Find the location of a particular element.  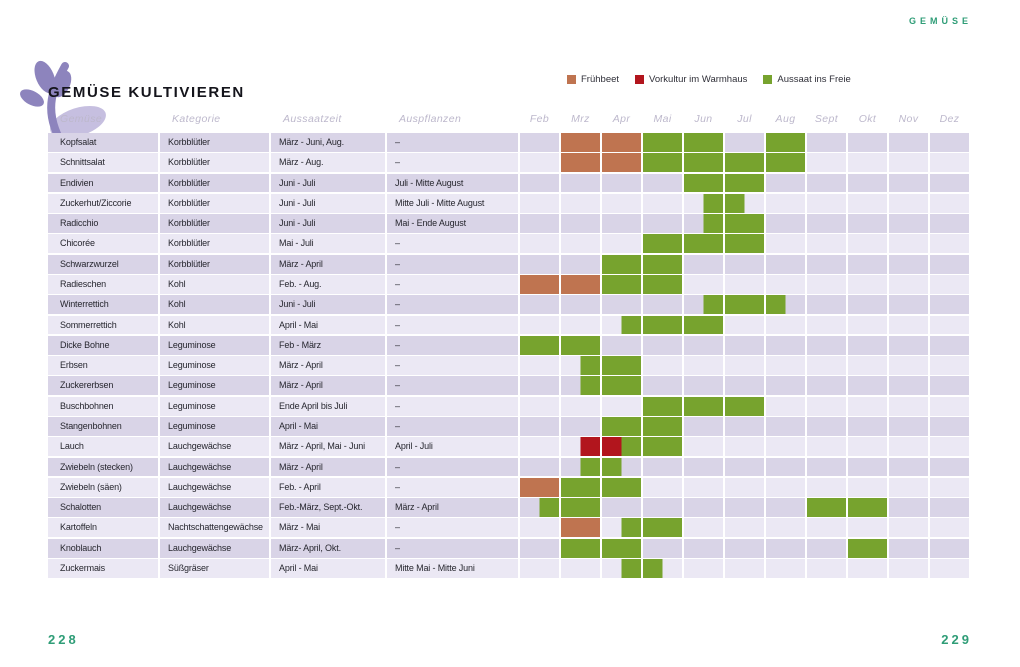

cell-gemuese: Winterrettich is located at coordinates (103, 305).